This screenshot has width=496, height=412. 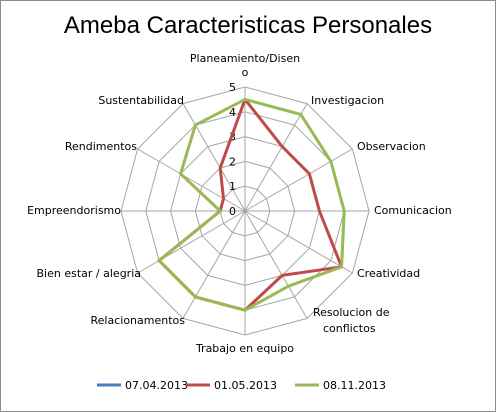 What do you see at coordinates (89, 273) in the screenshot?
I see `category-label: Bien estar / alegria` at bounding box center [89, 273].